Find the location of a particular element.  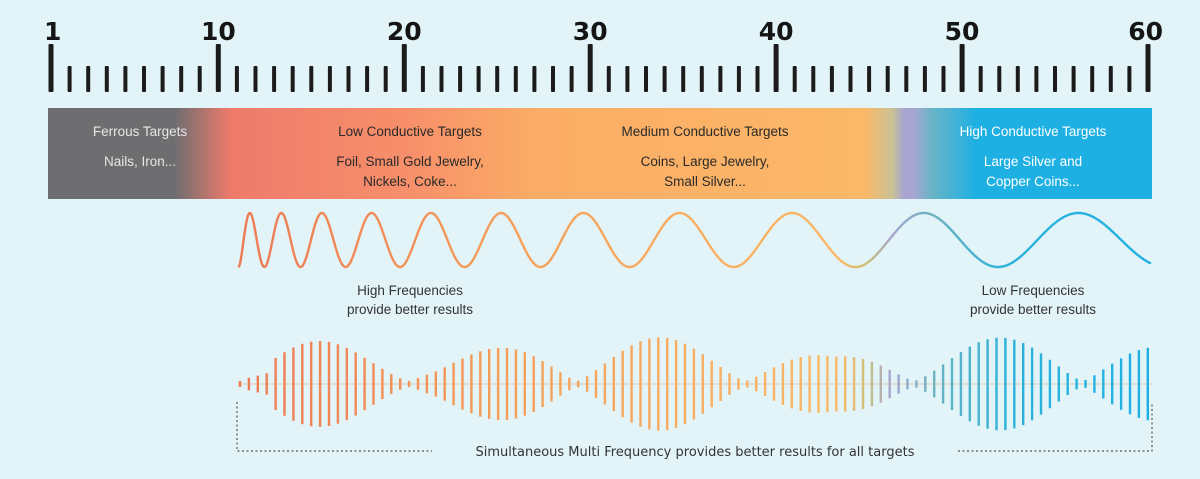

ruler-label: 20 is located at coordinates (404, 31).